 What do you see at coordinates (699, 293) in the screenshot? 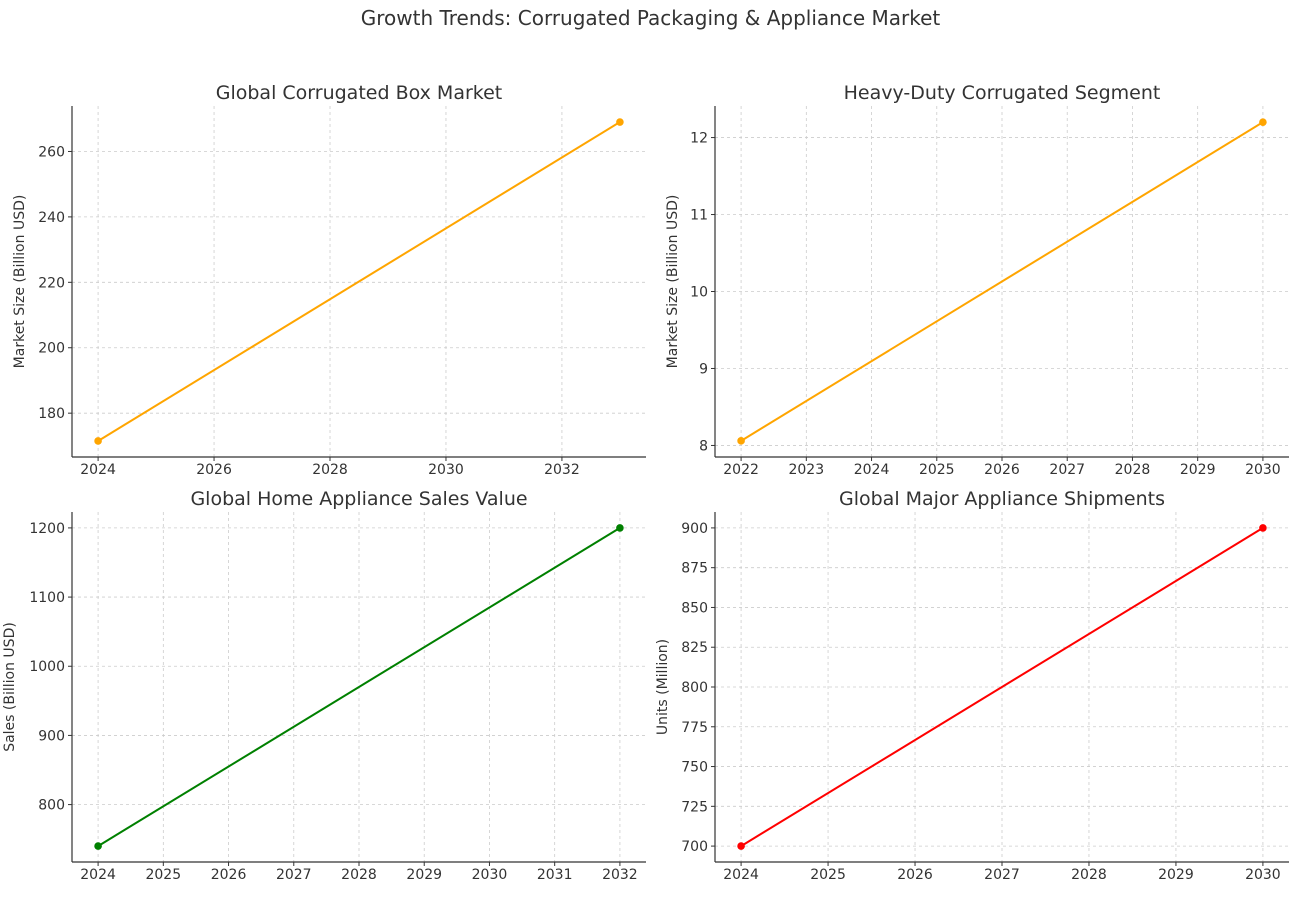
I see `y-tick-label: 10` at bounding box center [699, 293].